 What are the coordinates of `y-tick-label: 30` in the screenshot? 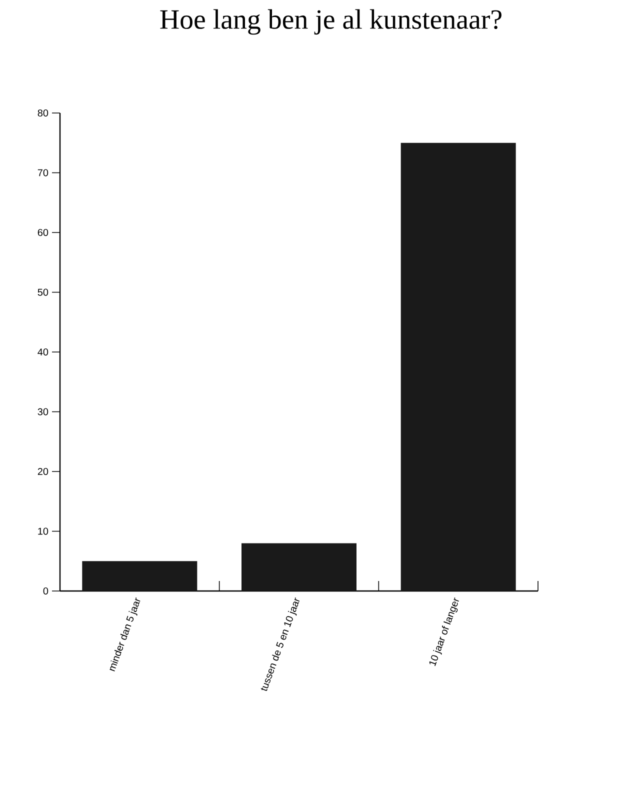 It's located at (43, 412).